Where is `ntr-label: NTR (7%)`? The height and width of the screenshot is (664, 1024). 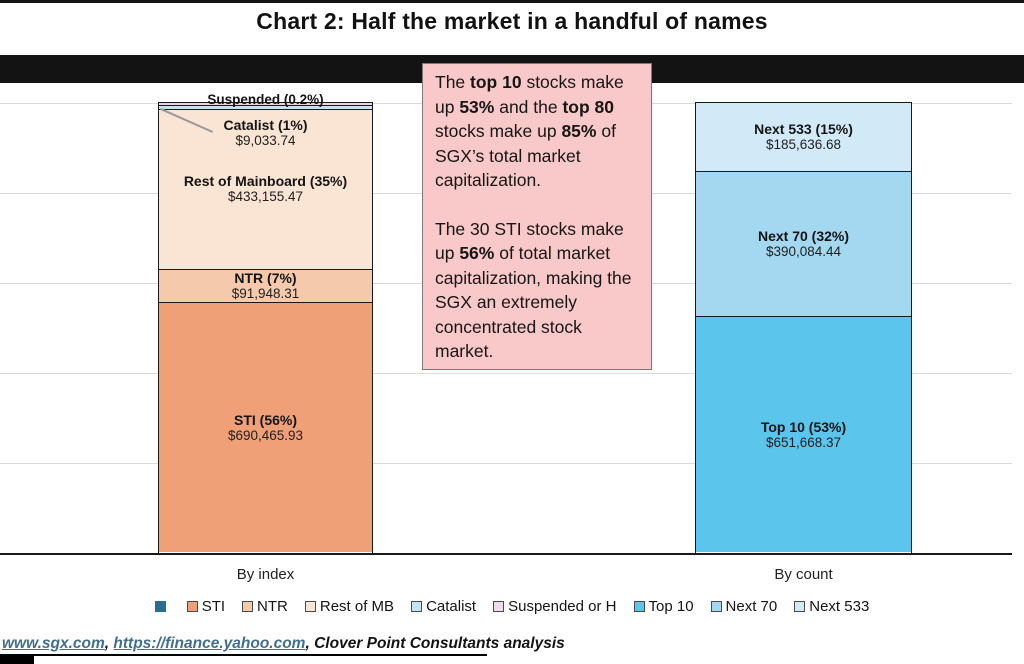
ntr-label: NTR (7%) is located at coordinates (265, 278).